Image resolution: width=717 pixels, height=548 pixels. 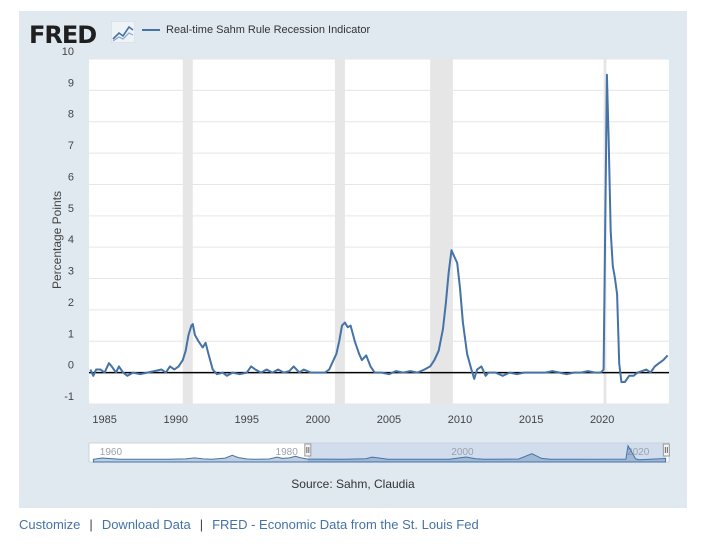 I want to click on x-tick-label: 2015, so click(x=531, y=420).